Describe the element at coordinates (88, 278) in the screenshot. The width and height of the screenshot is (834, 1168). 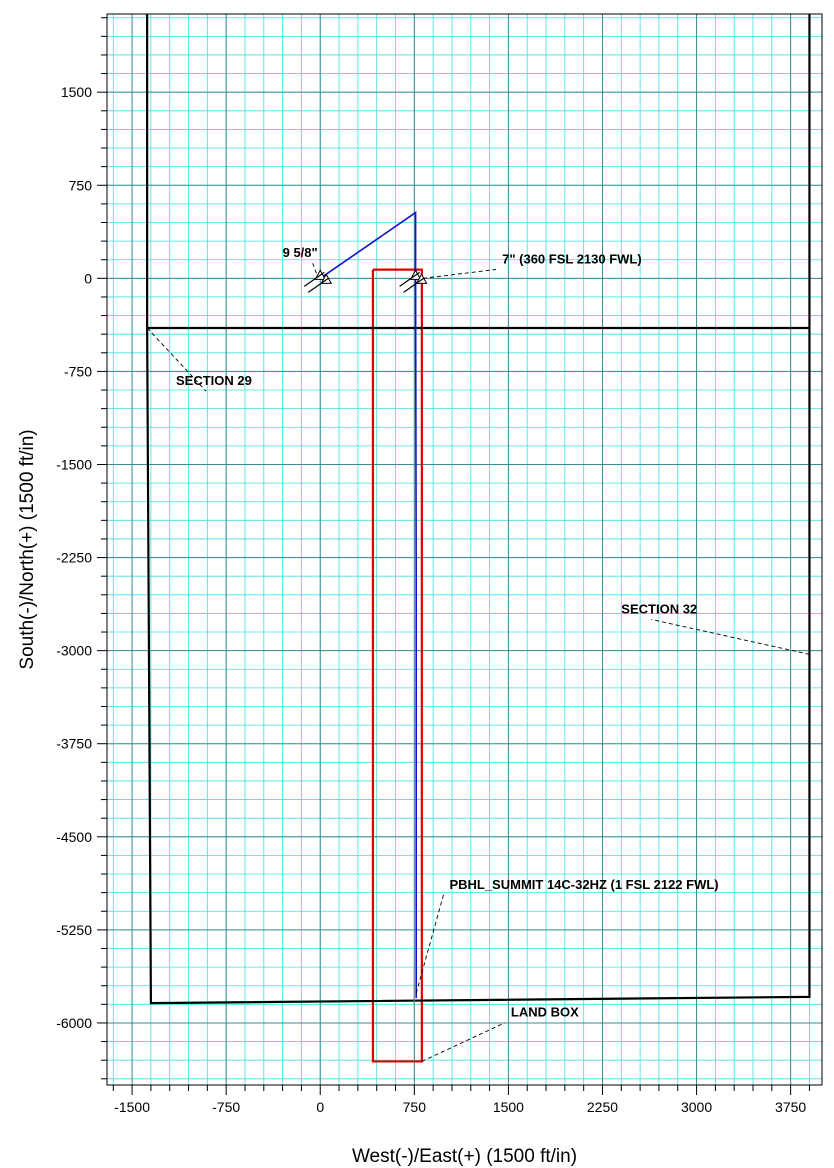
I see `y-tick-label: 0` at that location.